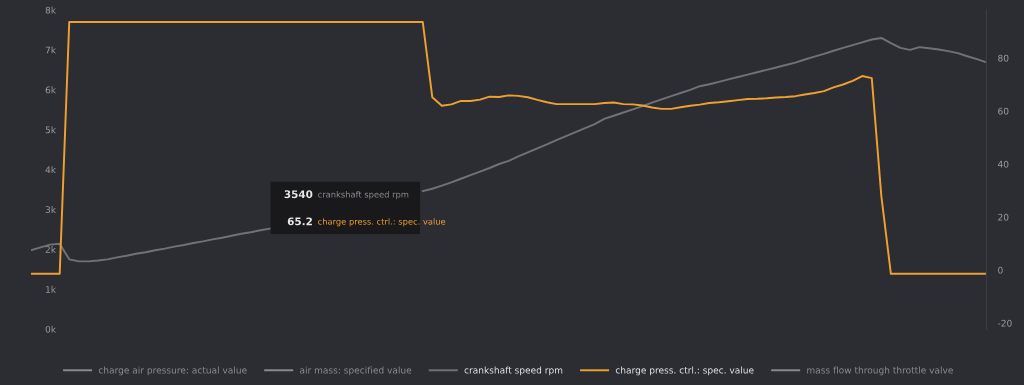  What do you see at coordinates (513, 371) in the screenshot?
I see `legend-label: crankshaft speed rpm` at bounding box center [513, 371].